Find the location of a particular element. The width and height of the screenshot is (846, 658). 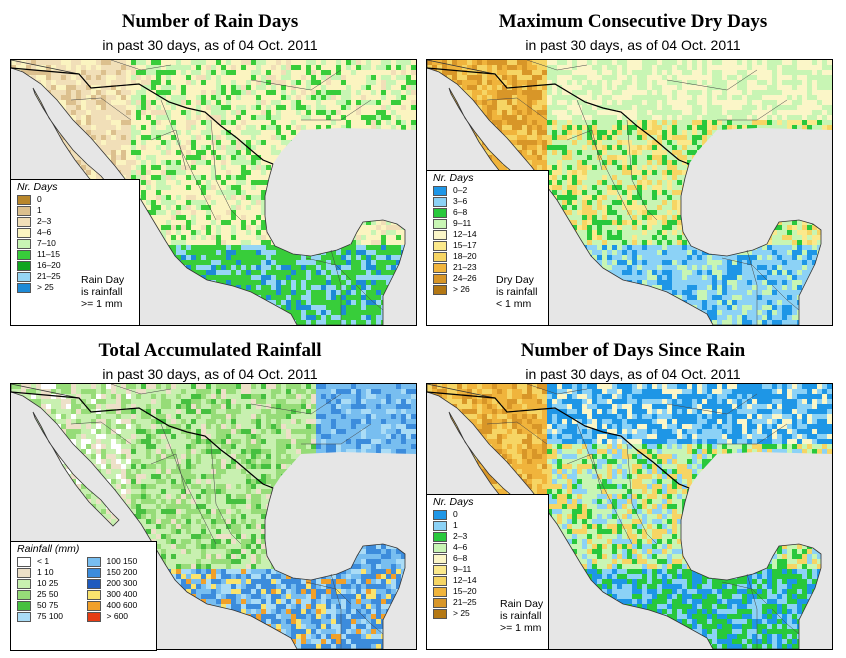

legend-item: 18–20 is located at coordinates (487, 256).